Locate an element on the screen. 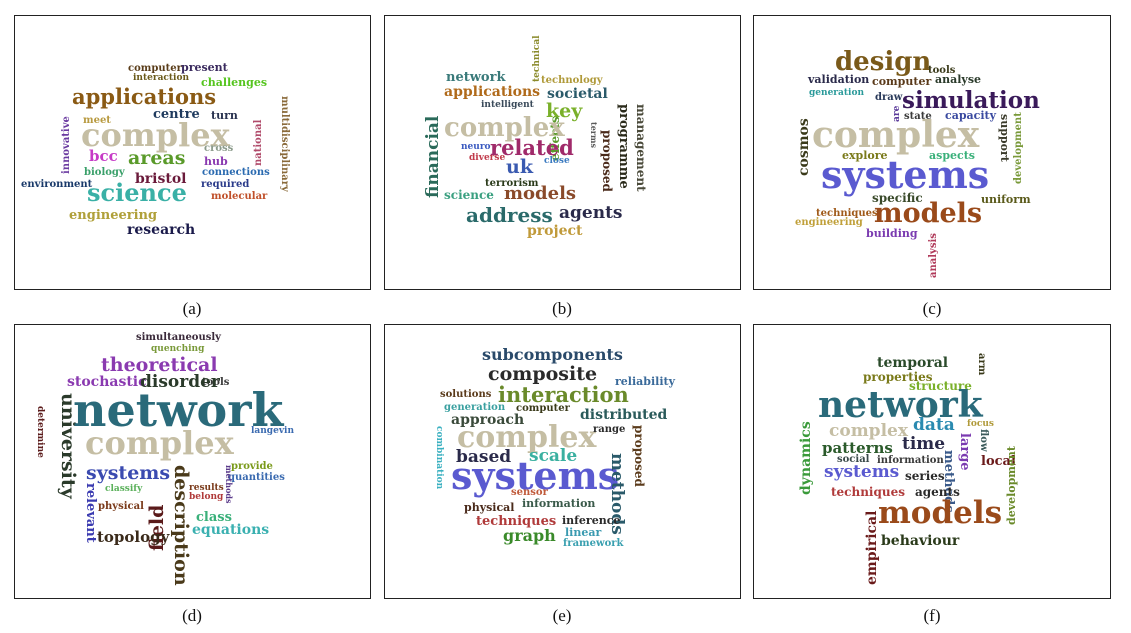  word: capacity is located at coordinates (970, 115).